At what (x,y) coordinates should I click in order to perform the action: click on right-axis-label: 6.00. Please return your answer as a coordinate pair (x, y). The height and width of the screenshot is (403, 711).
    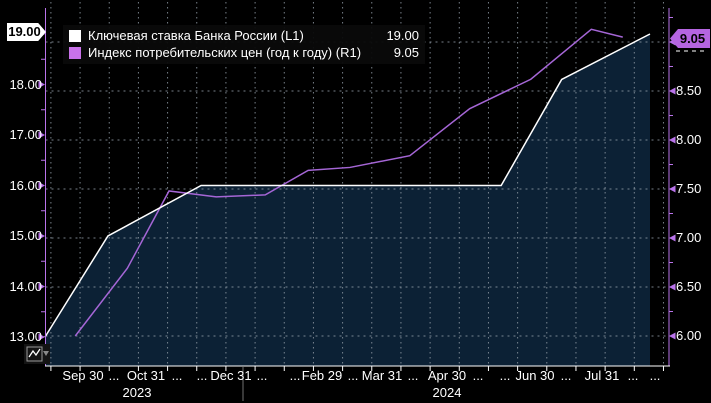
    Looking at the image, I should click on (689, 335).